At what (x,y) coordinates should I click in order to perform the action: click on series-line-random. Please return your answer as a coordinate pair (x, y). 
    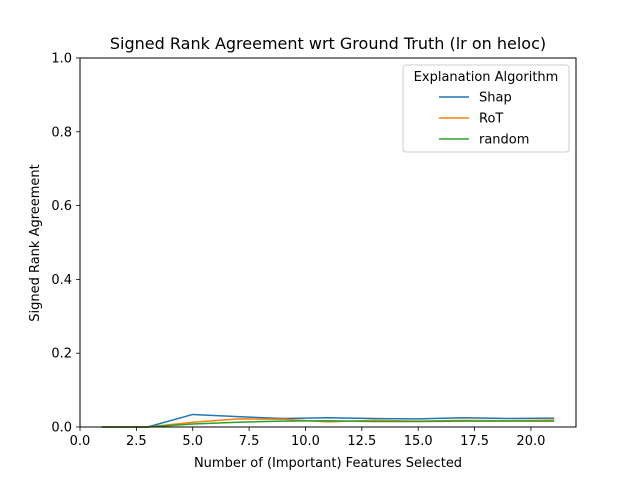
    Looking at the image, I should click on (328, 423).